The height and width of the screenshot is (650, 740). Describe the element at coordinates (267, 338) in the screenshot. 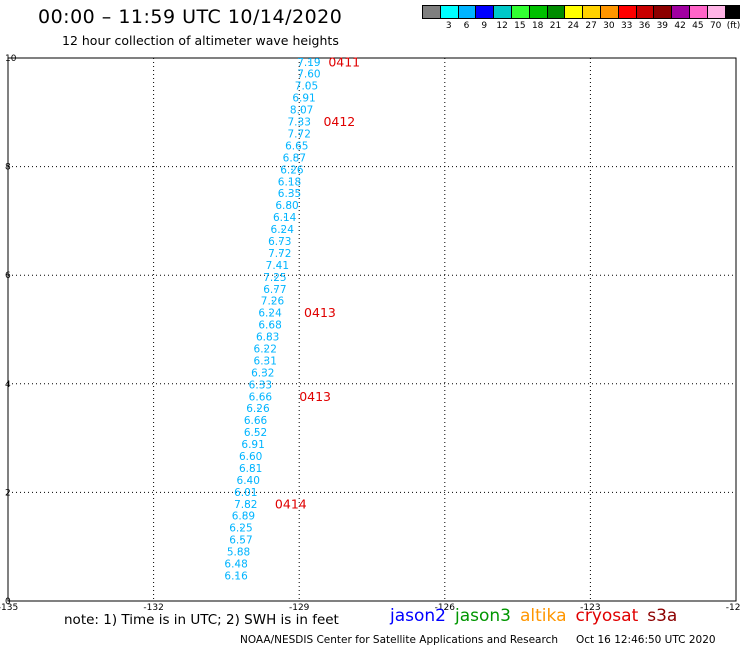

I see `wave-height-label: 6.83` at that location.